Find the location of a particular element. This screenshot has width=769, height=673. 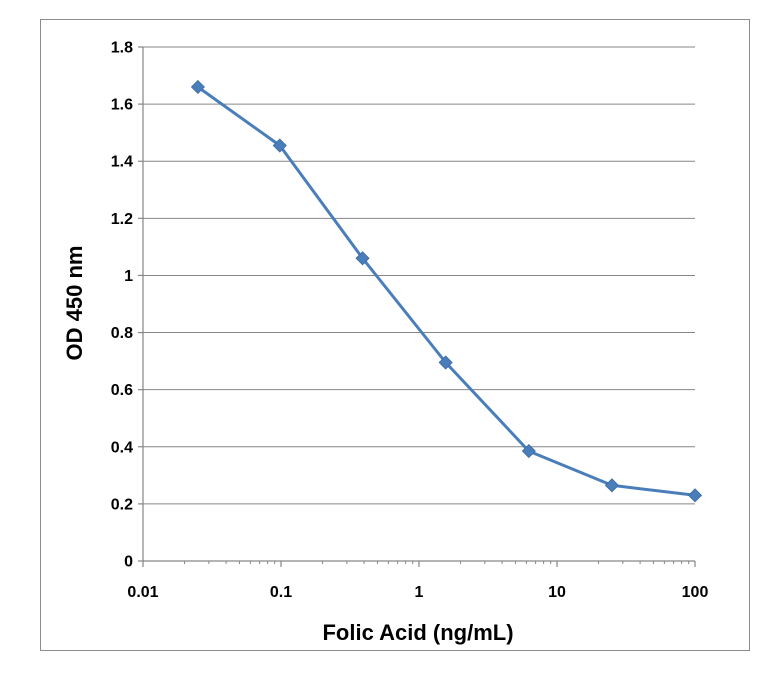

y-tick-label: 1.6 is located at coordinates (122, 105).